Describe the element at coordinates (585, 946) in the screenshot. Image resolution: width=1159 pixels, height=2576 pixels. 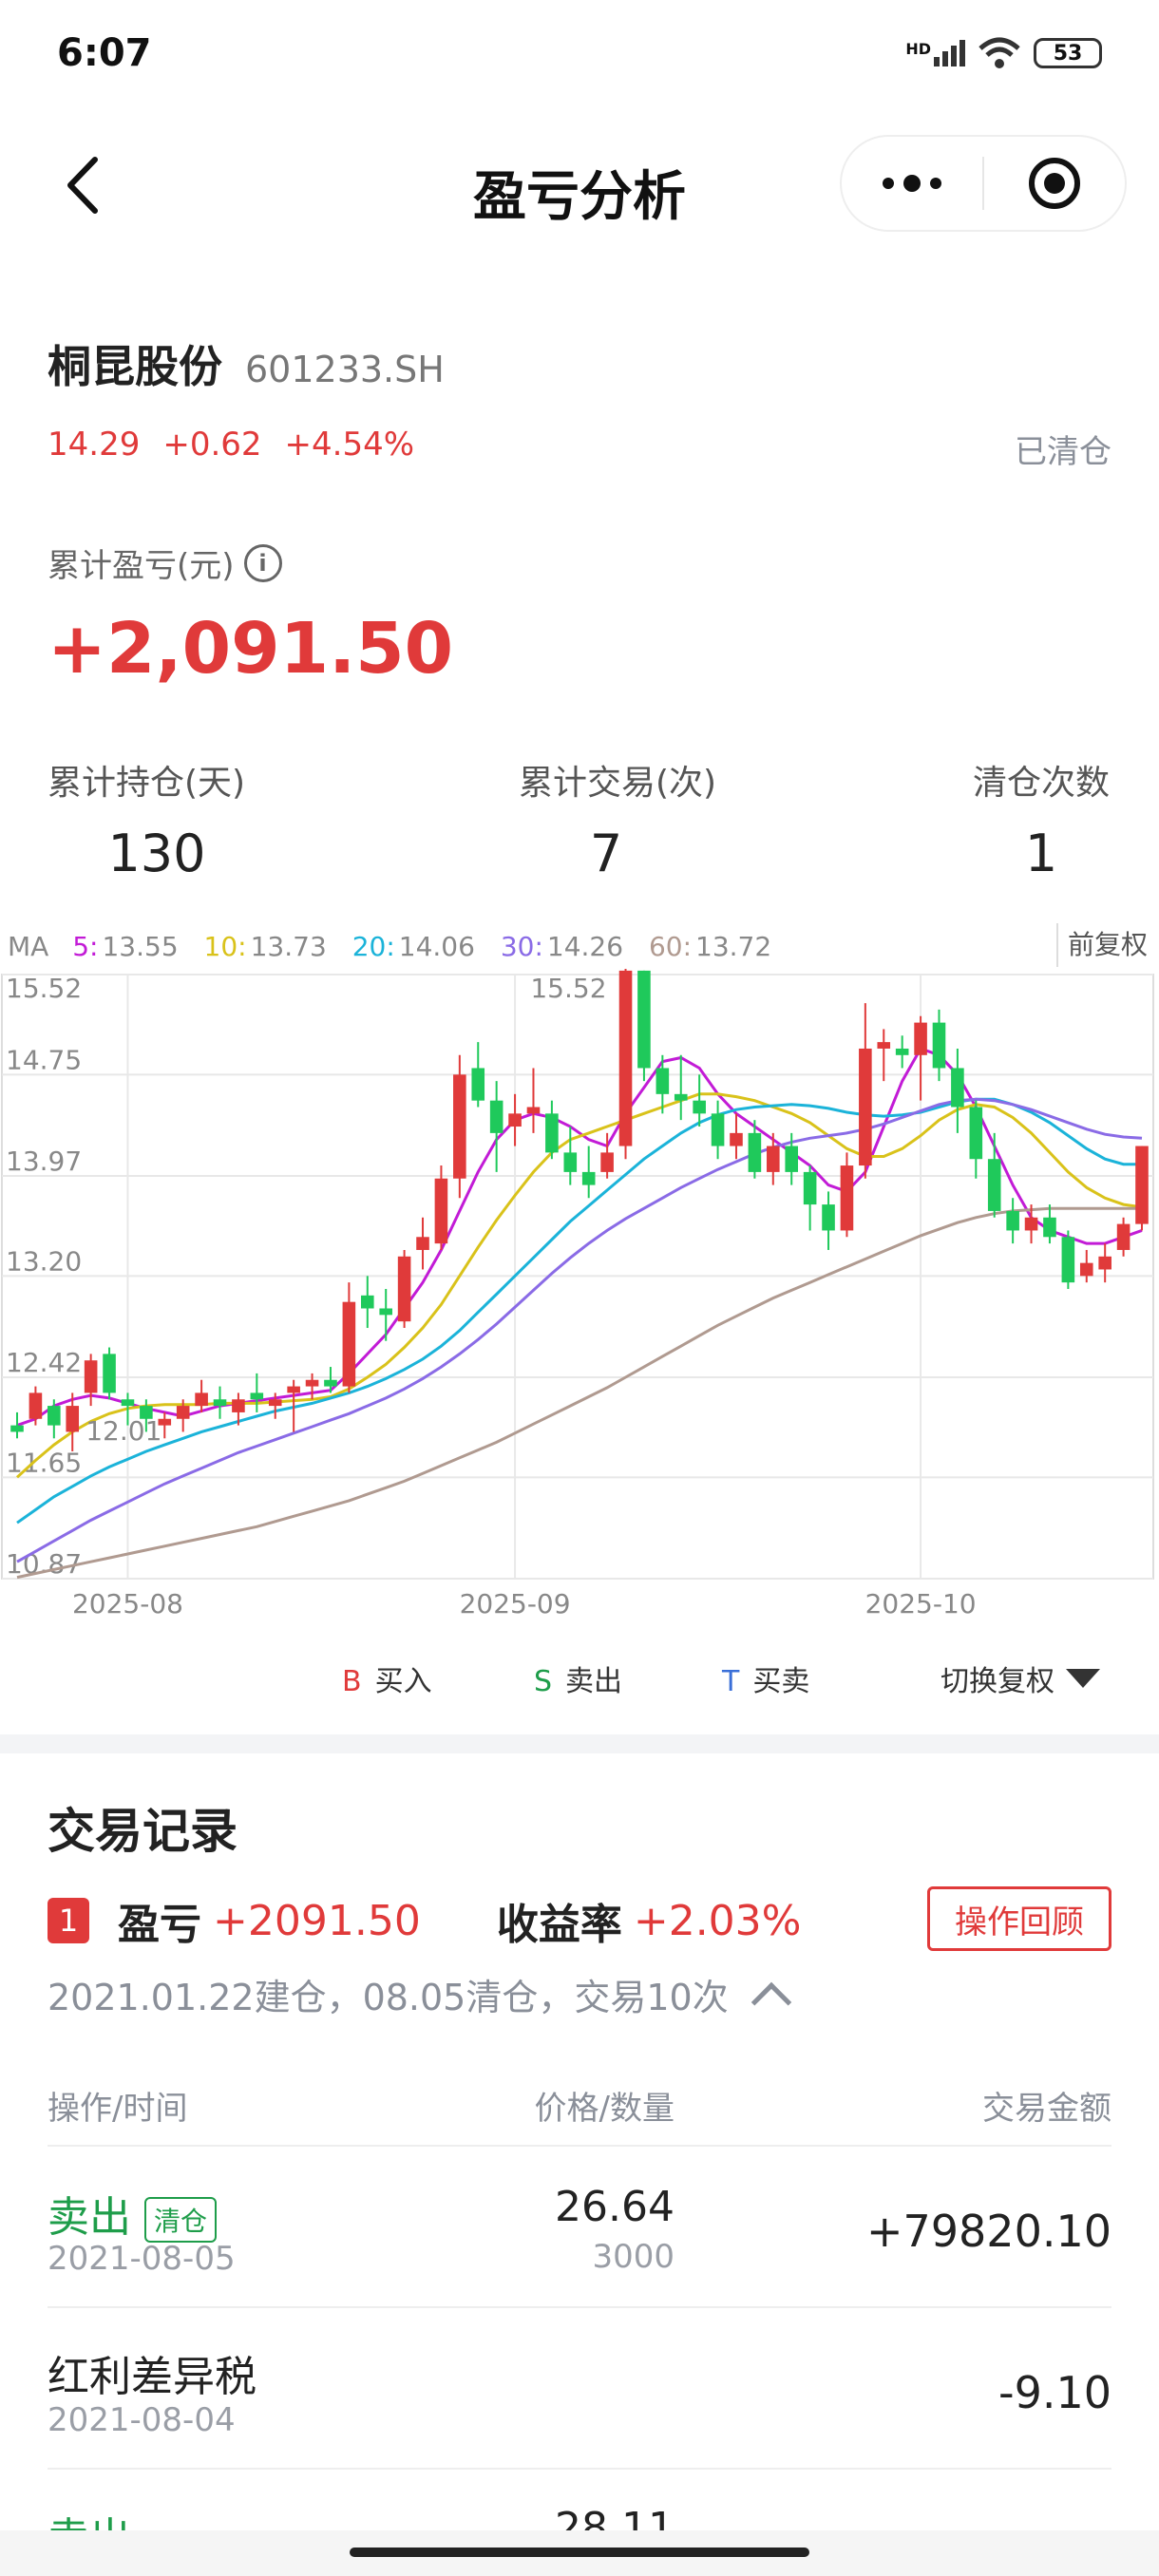
I see `ma30-value: 14.26` at that location.